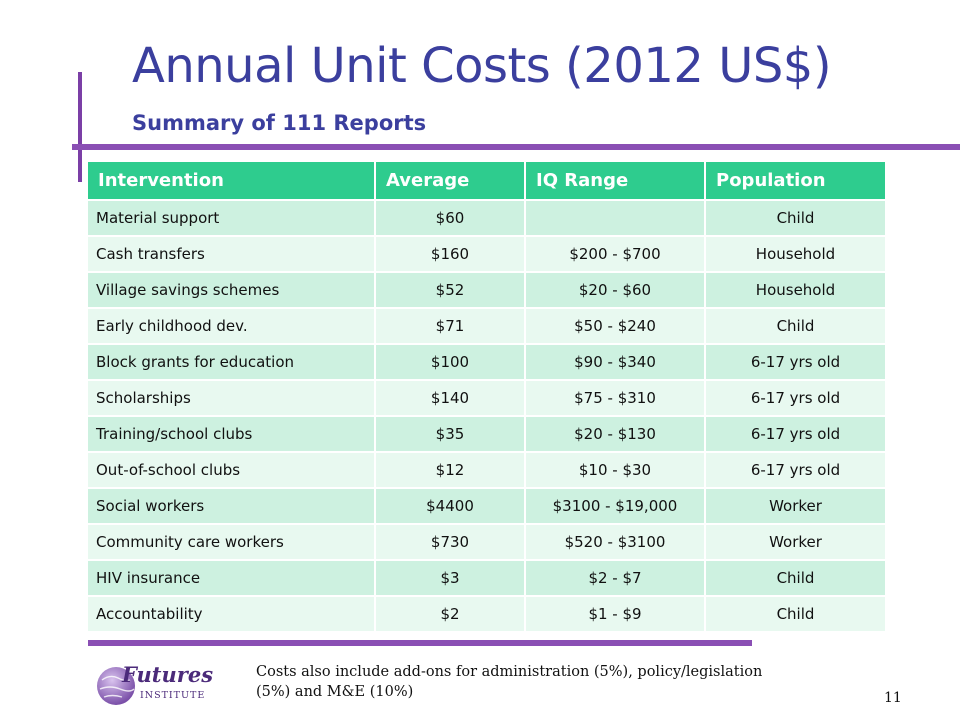 The width and height of the screenshot is (960, 720). I want to click on cell-average: $12, so click(450, 469).